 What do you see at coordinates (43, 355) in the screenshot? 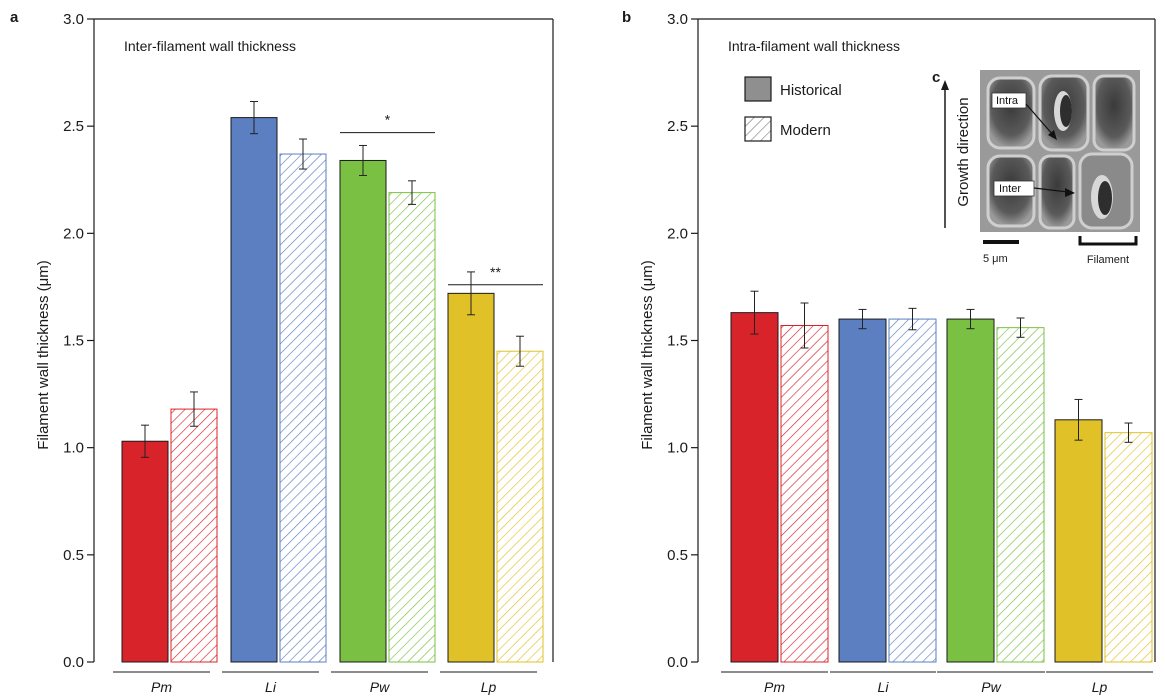
I see `panel-a-y-axis-label: Filament wall thickness (μm)` at bounding box center [43, 355].